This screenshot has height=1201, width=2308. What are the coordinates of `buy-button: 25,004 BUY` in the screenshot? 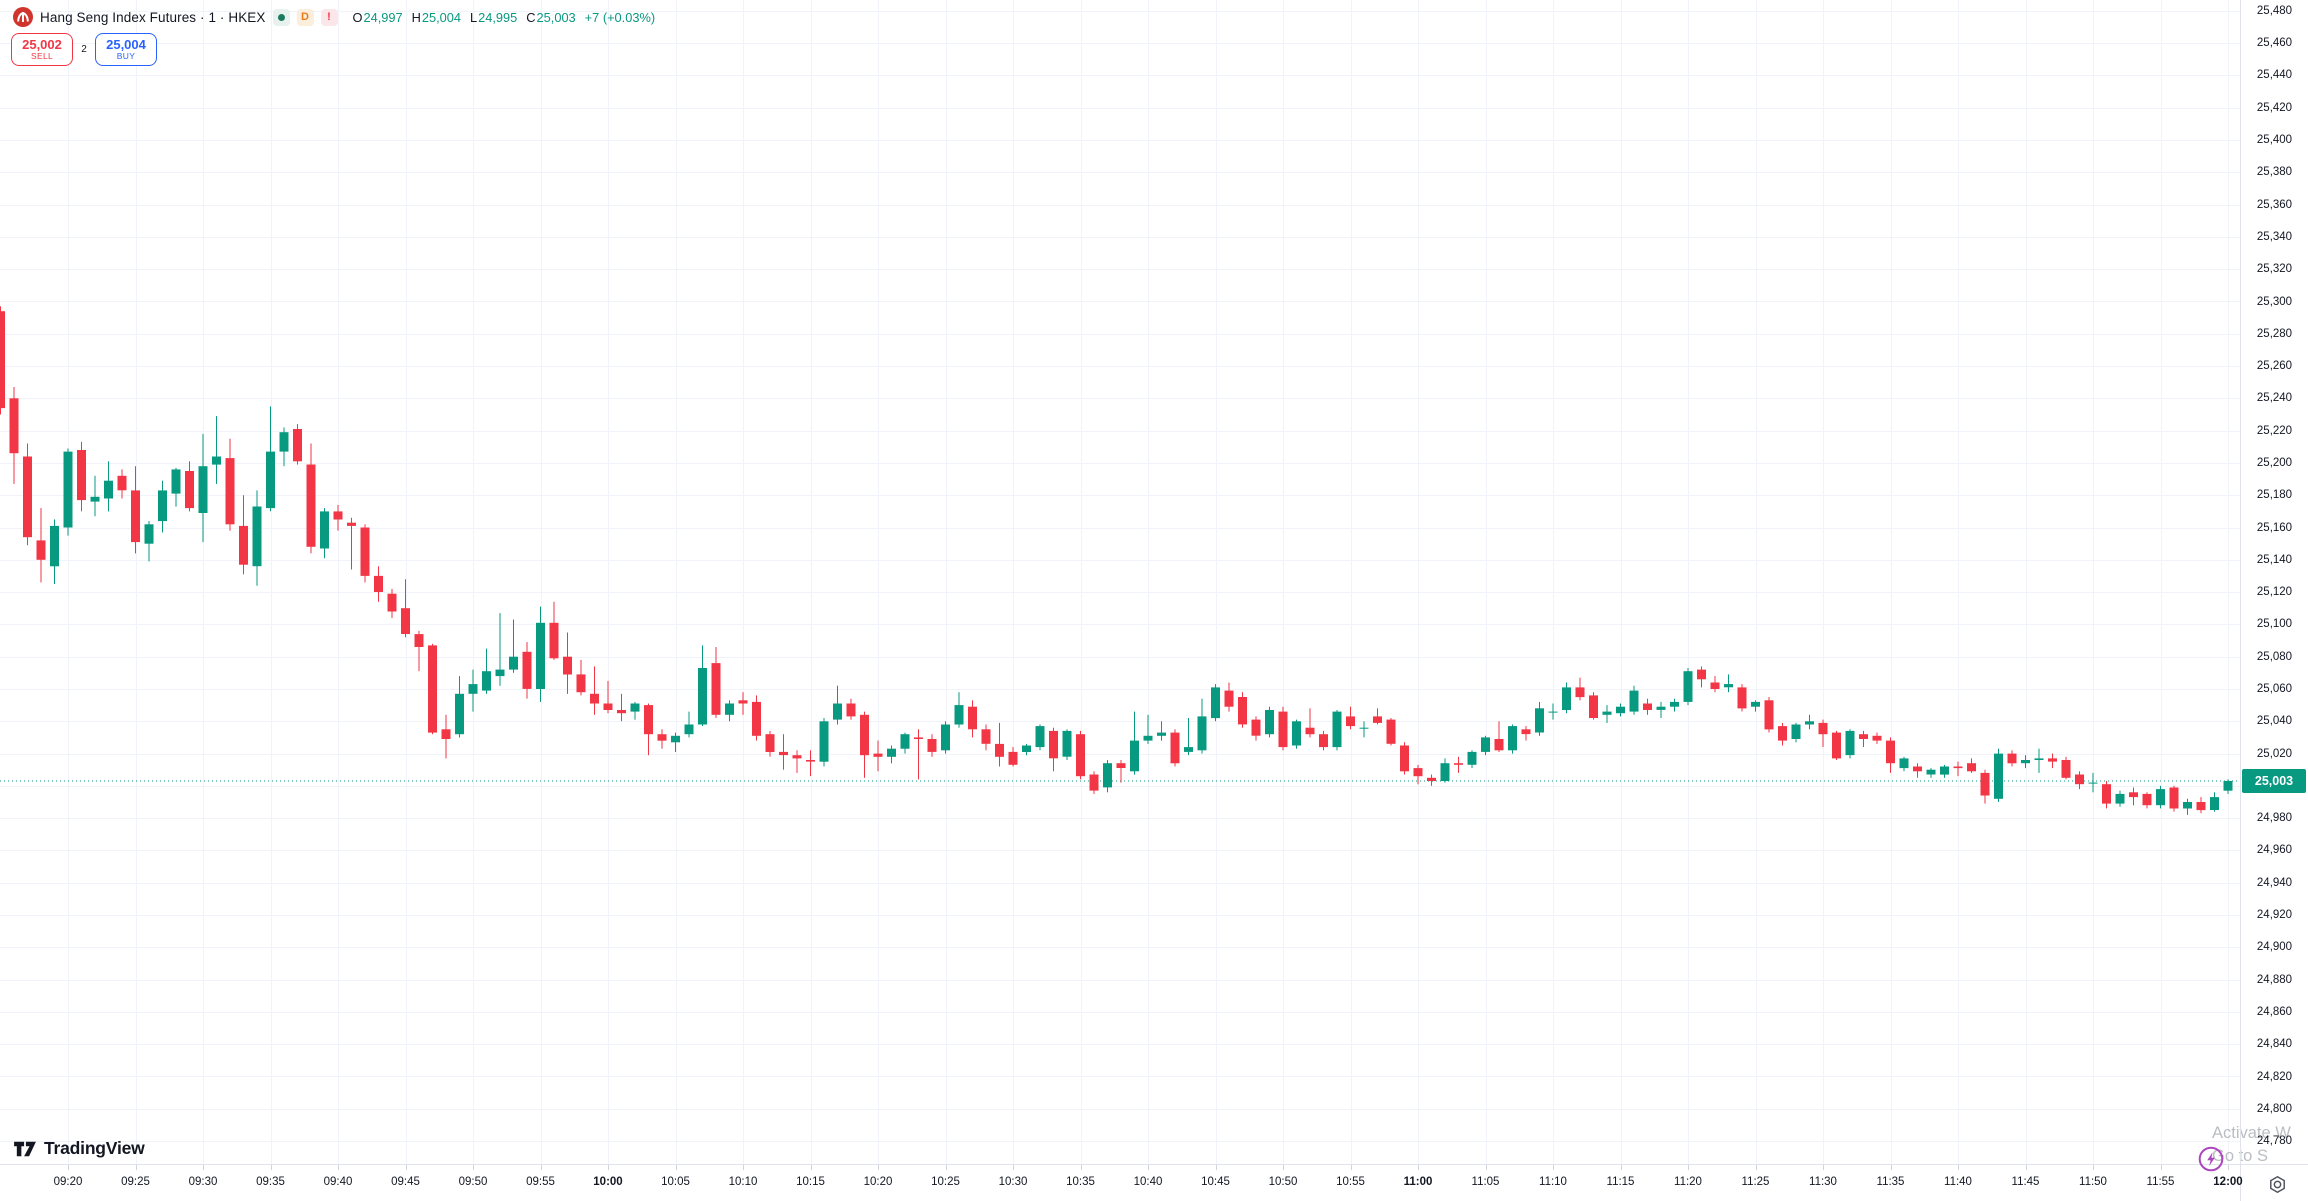 It's located at (126, 49).